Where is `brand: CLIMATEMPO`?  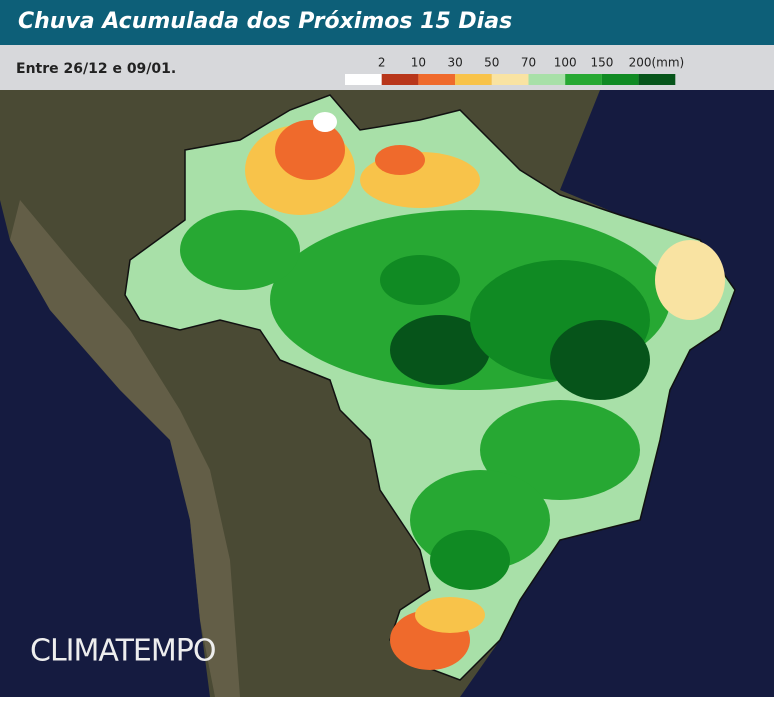 brand: CLIMATEMPO is located at coordinates (122, 651).